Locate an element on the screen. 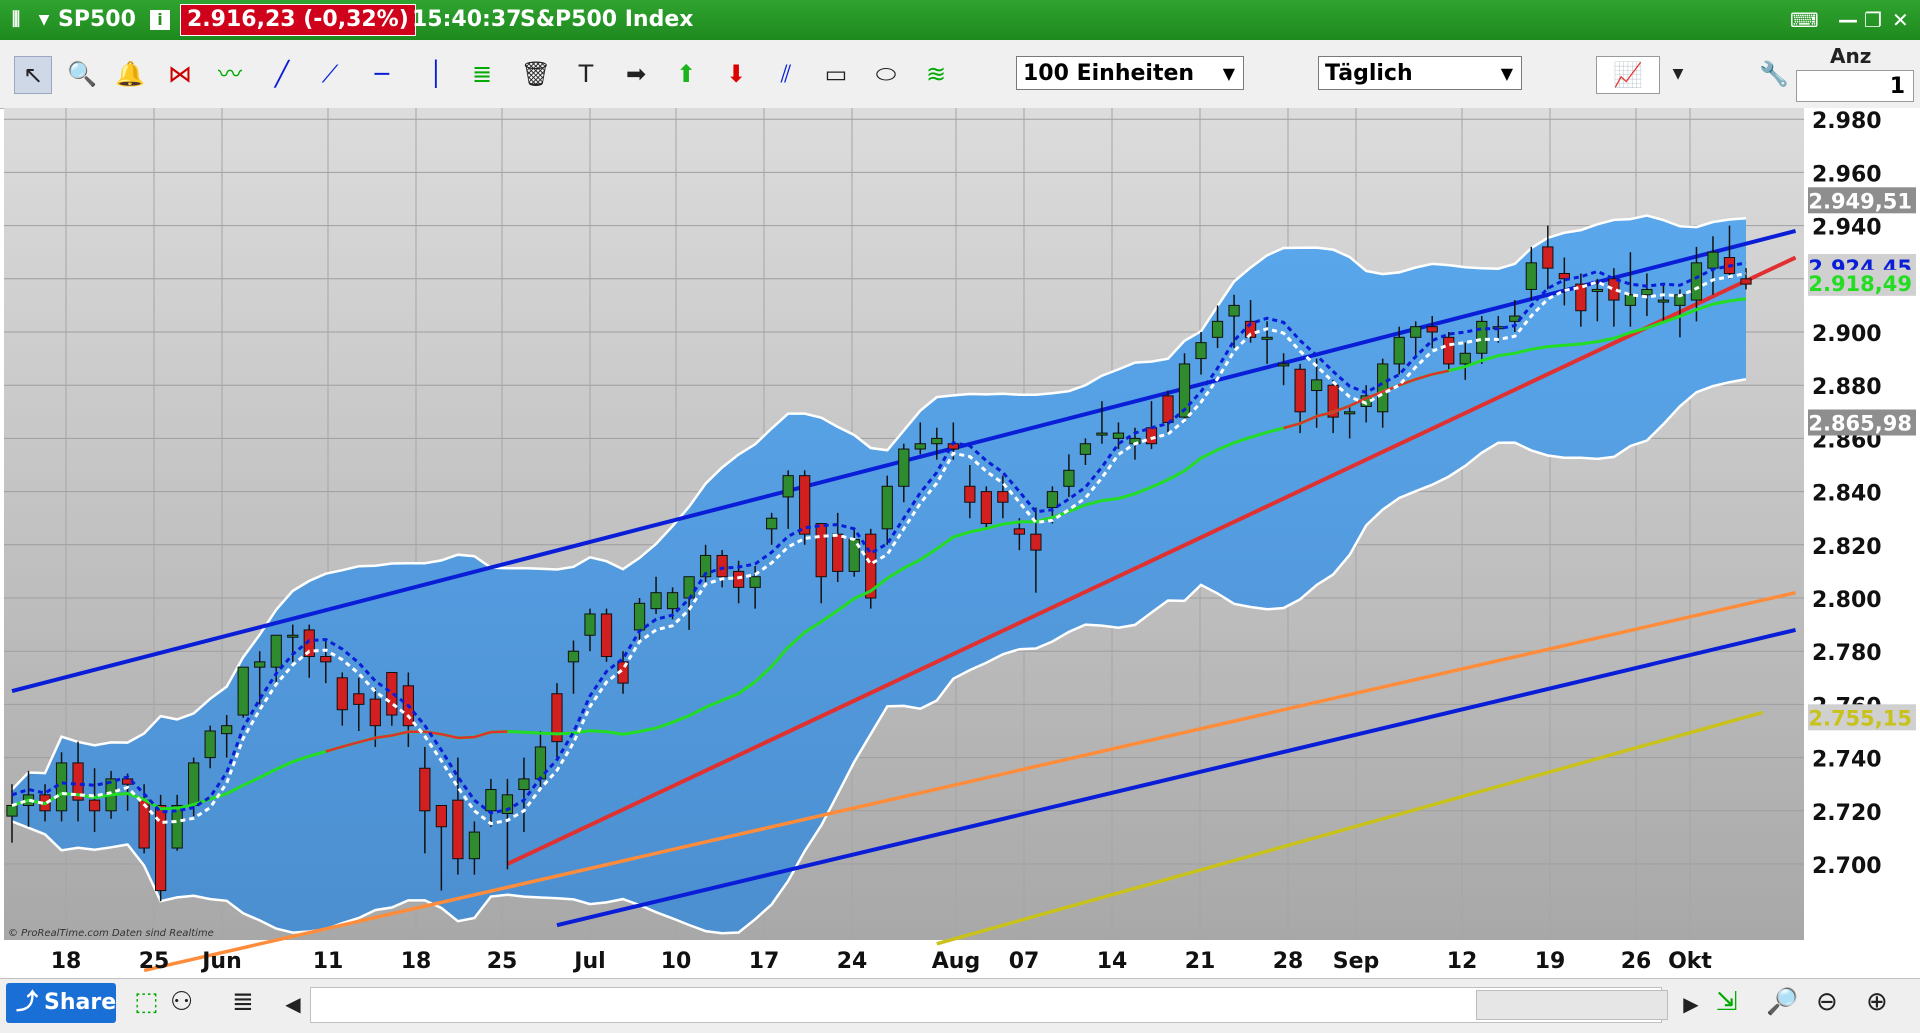 The width and height of the screenshot is (1920, 1033). chart-tools-icon: ⬚ is located at coordinates (146, 1002).